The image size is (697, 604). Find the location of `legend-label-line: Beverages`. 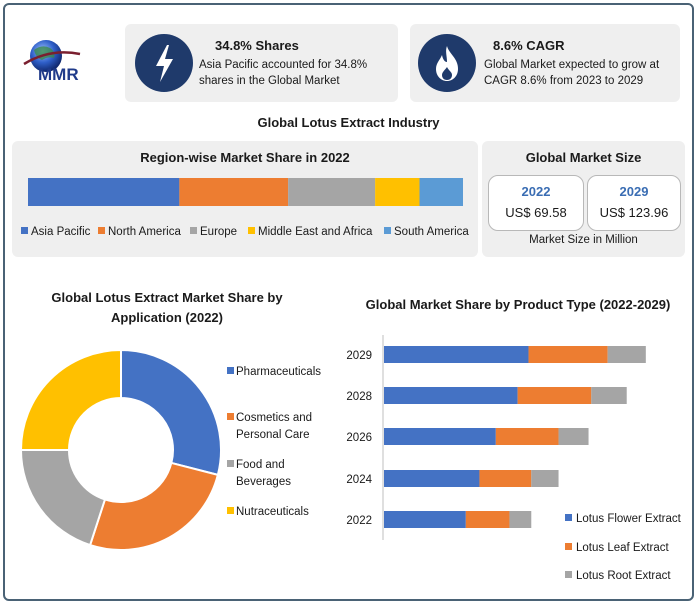

legend-label-line: Beverages is located at coordinates (263, 482).